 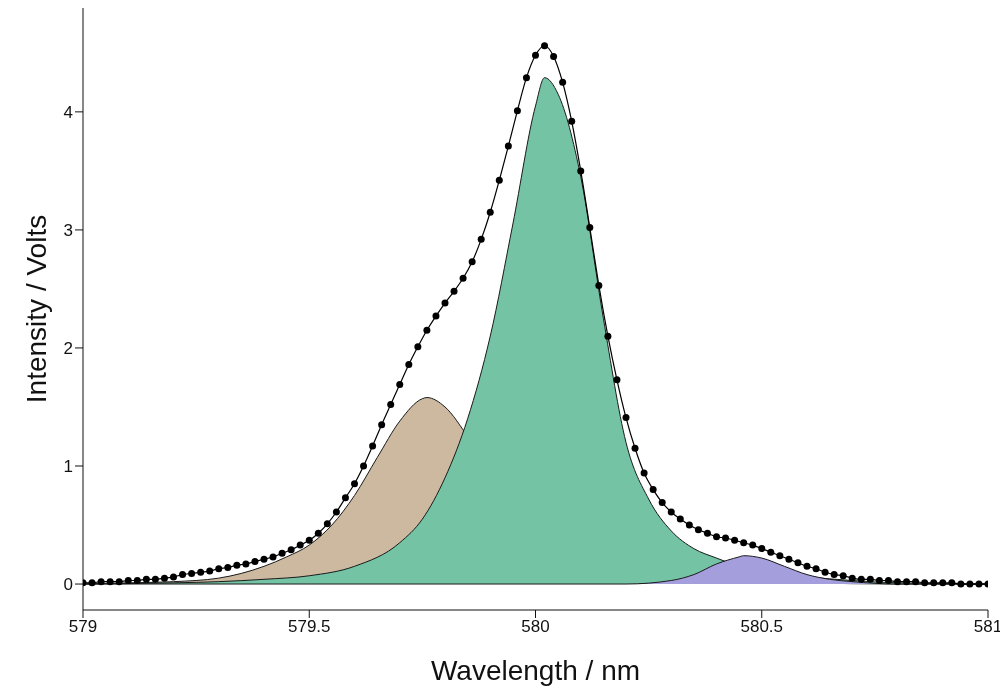 What do you see at coordinates (762, 627) in the screenshot?
I see `x-tick-label: 580.5` at bounding box center [762, 627].